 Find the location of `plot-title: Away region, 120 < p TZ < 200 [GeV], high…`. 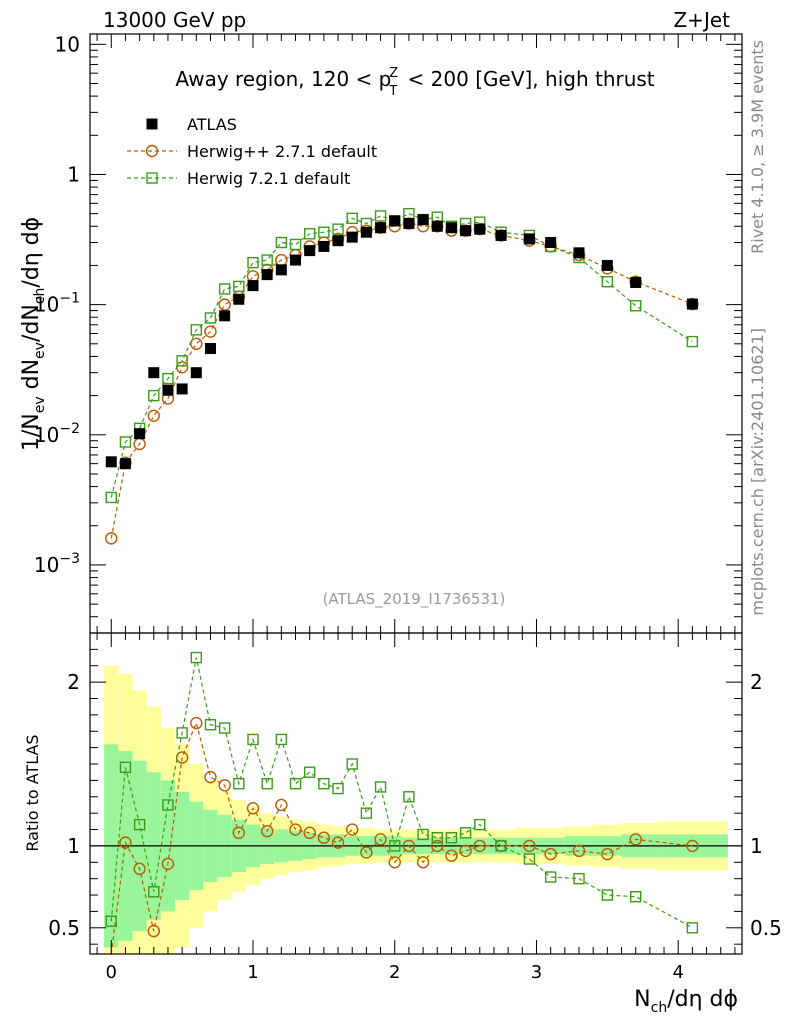

plot-title: Away region, 120 < p TZ < 200 [GeV], high… is located at coordinates (414, 82).